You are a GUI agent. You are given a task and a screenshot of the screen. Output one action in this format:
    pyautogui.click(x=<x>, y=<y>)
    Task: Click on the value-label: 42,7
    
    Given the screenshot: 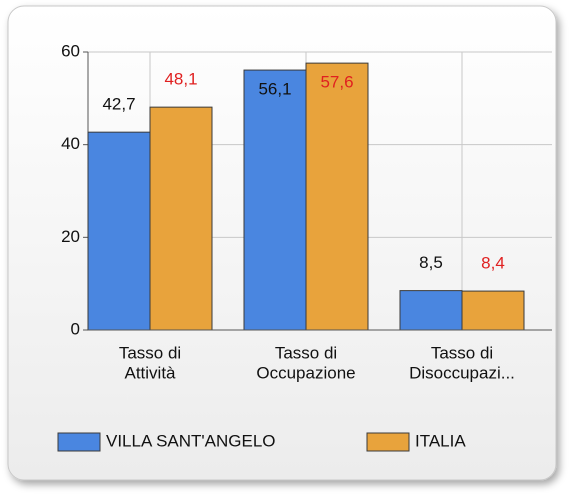 What is the action you would take?
    pyautogui.click(x=118, y=104)
    